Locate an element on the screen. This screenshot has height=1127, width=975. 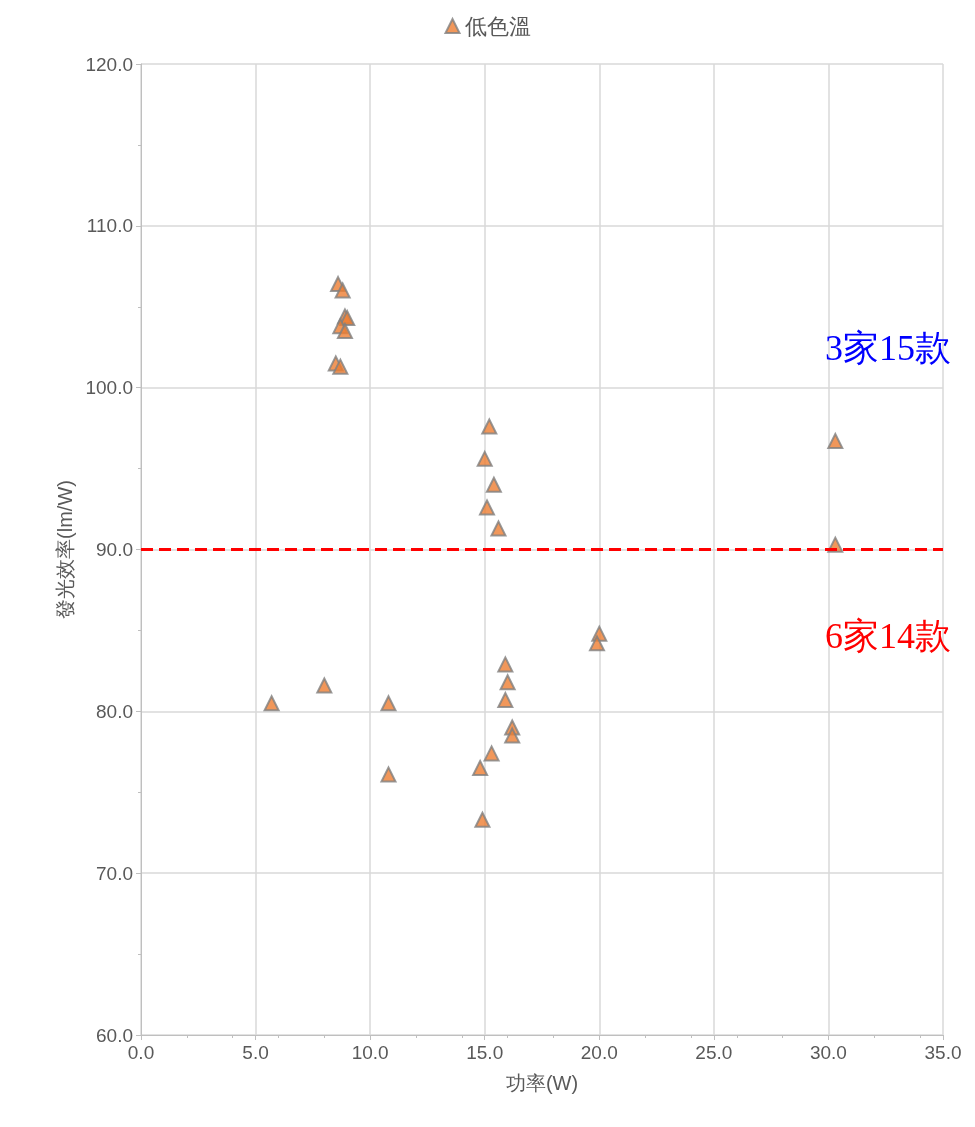
x-tick-label: 15.0 is located at coordinates (485, 1052).